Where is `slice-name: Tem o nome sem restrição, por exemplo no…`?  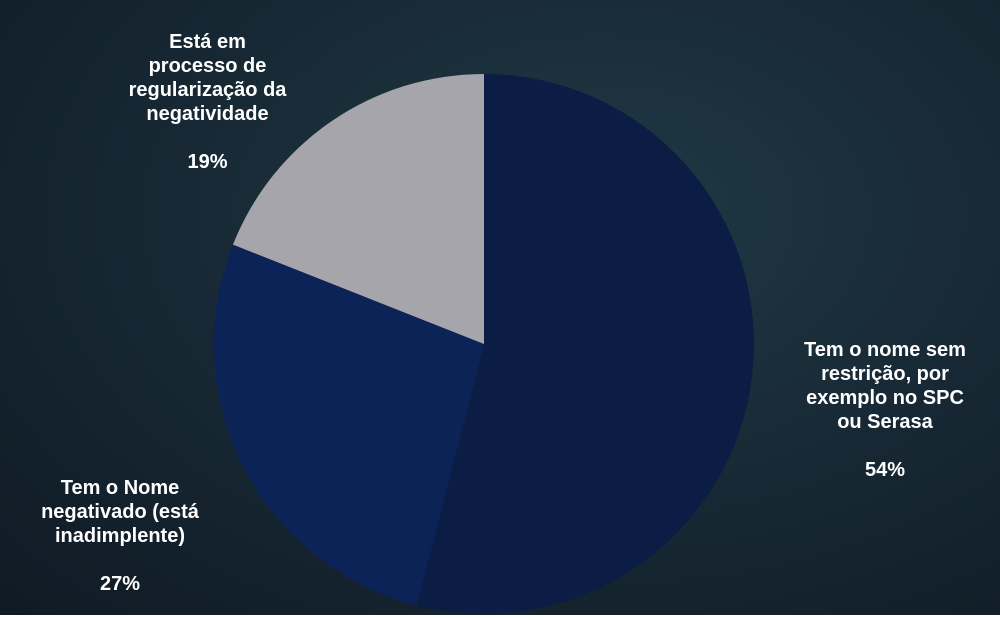
slice-name: Tem o nome sem restrição, por exemplo no… is located at coordinates (885, 386).